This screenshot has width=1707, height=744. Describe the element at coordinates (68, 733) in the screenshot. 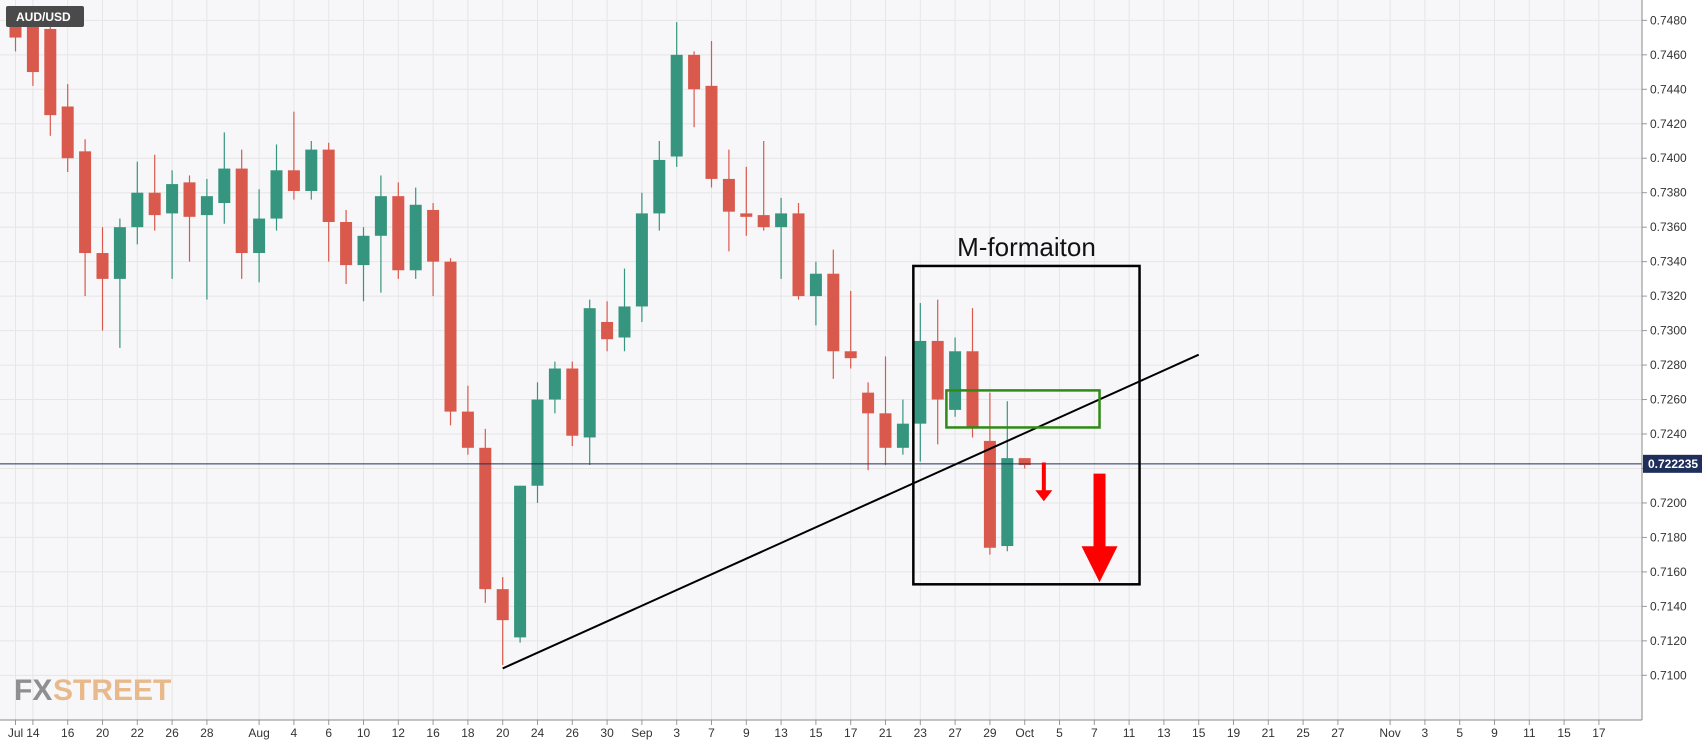

I see `x-tick-label: 16` at that location.